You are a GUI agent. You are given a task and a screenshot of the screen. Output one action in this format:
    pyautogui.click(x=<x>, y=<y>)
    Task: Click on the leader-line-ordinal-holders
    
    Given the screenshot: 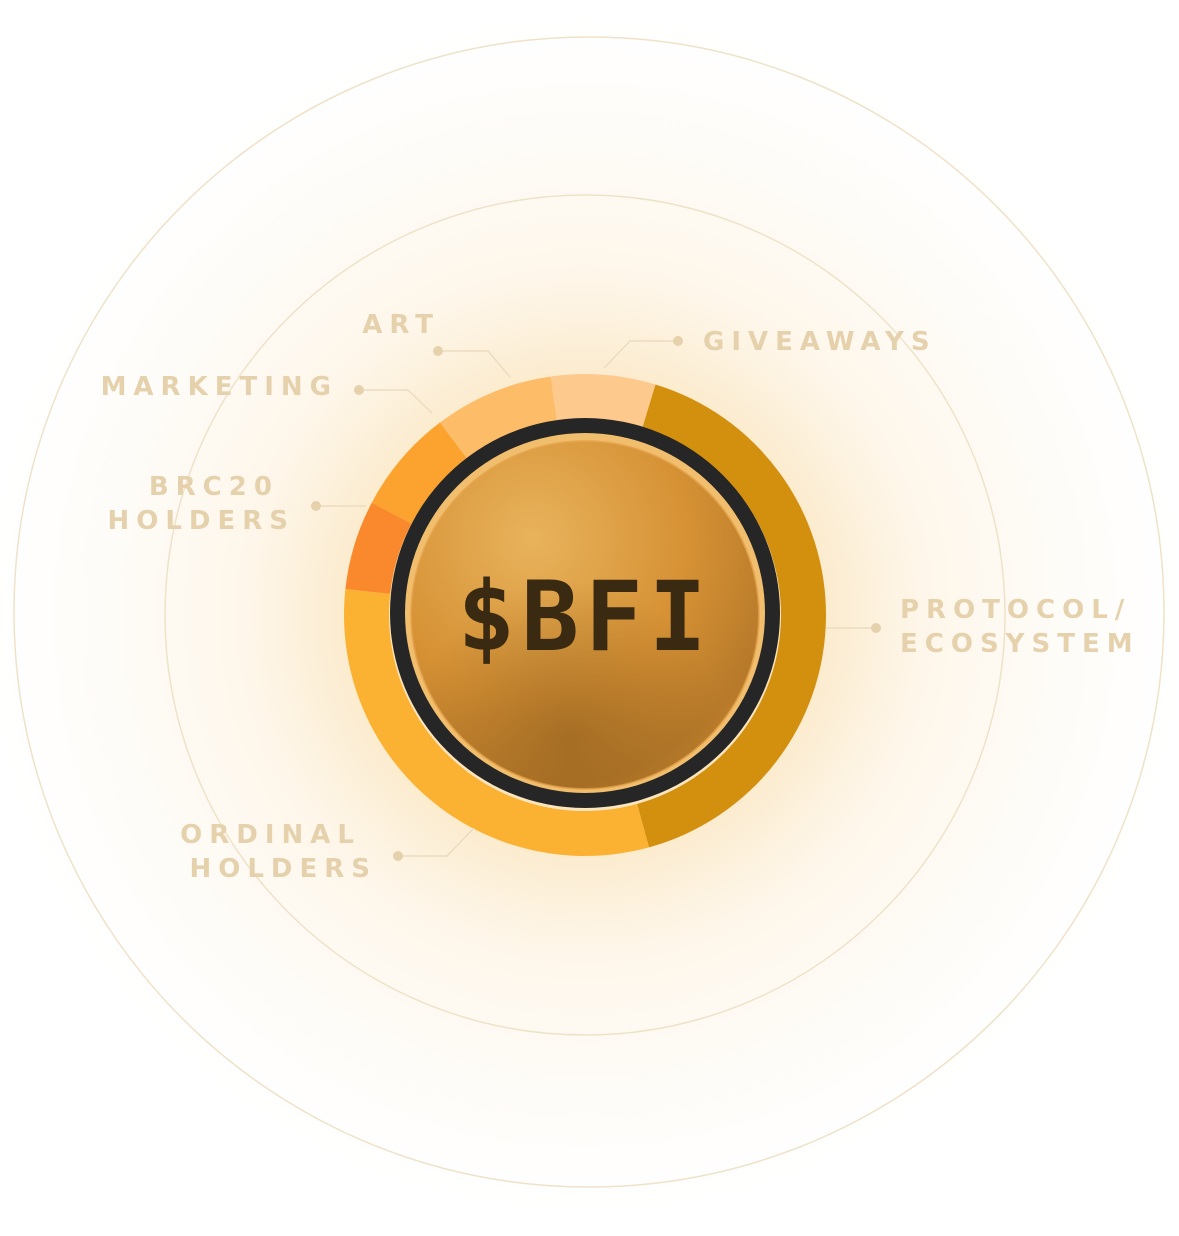 What is the action you would take?
    pyautogui.click(x=436, y=842)
    